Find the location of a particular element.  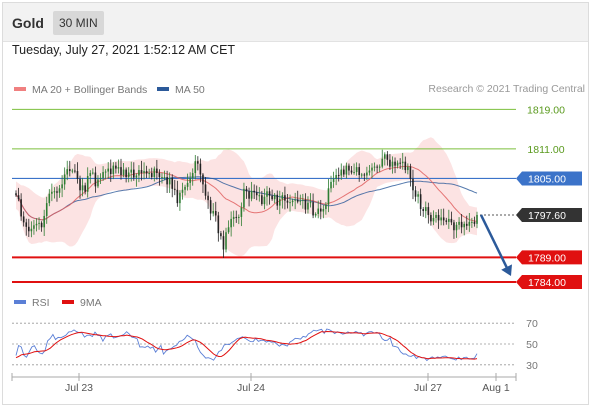

rsi-tick-label: 70 is located at coordinates (532, 324).